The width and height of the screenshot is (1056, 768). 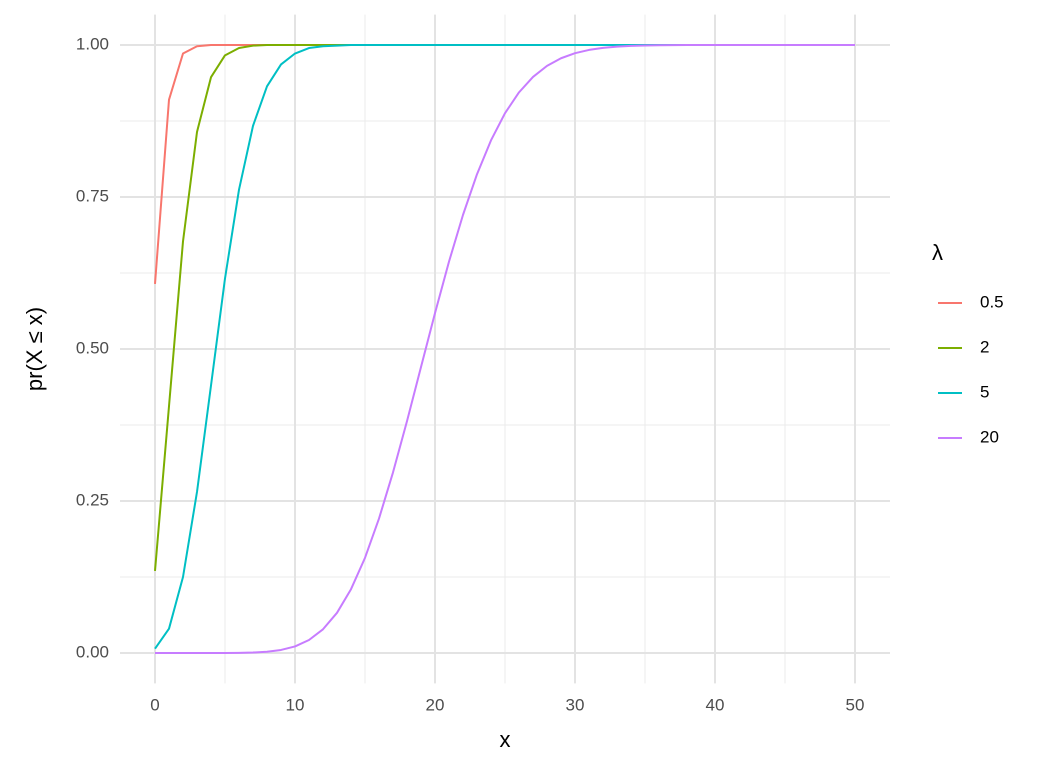 What do you see at coordinates (984, 346) in the screenshot?
I see `legend-label: 2` at bounding box center [984, 346].